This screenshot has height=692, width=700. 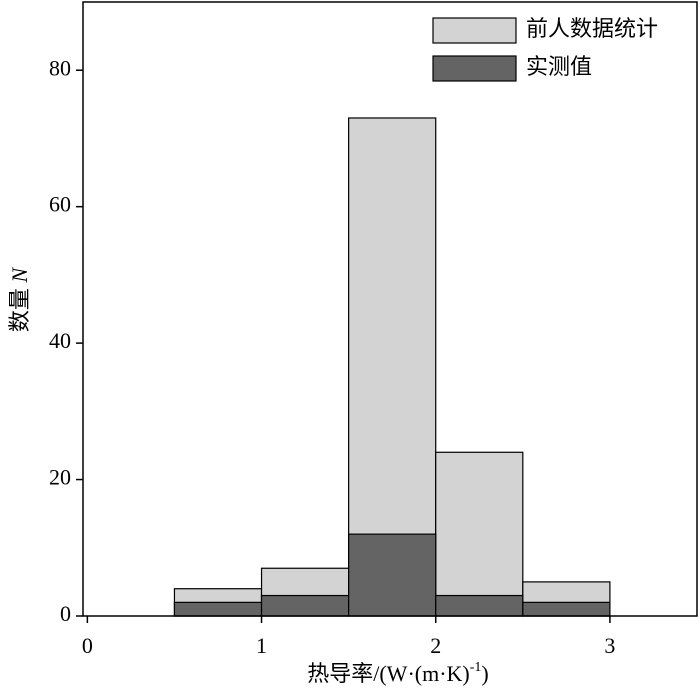 I want to click on y-tick-label: 40, so click(x=60, y=340).